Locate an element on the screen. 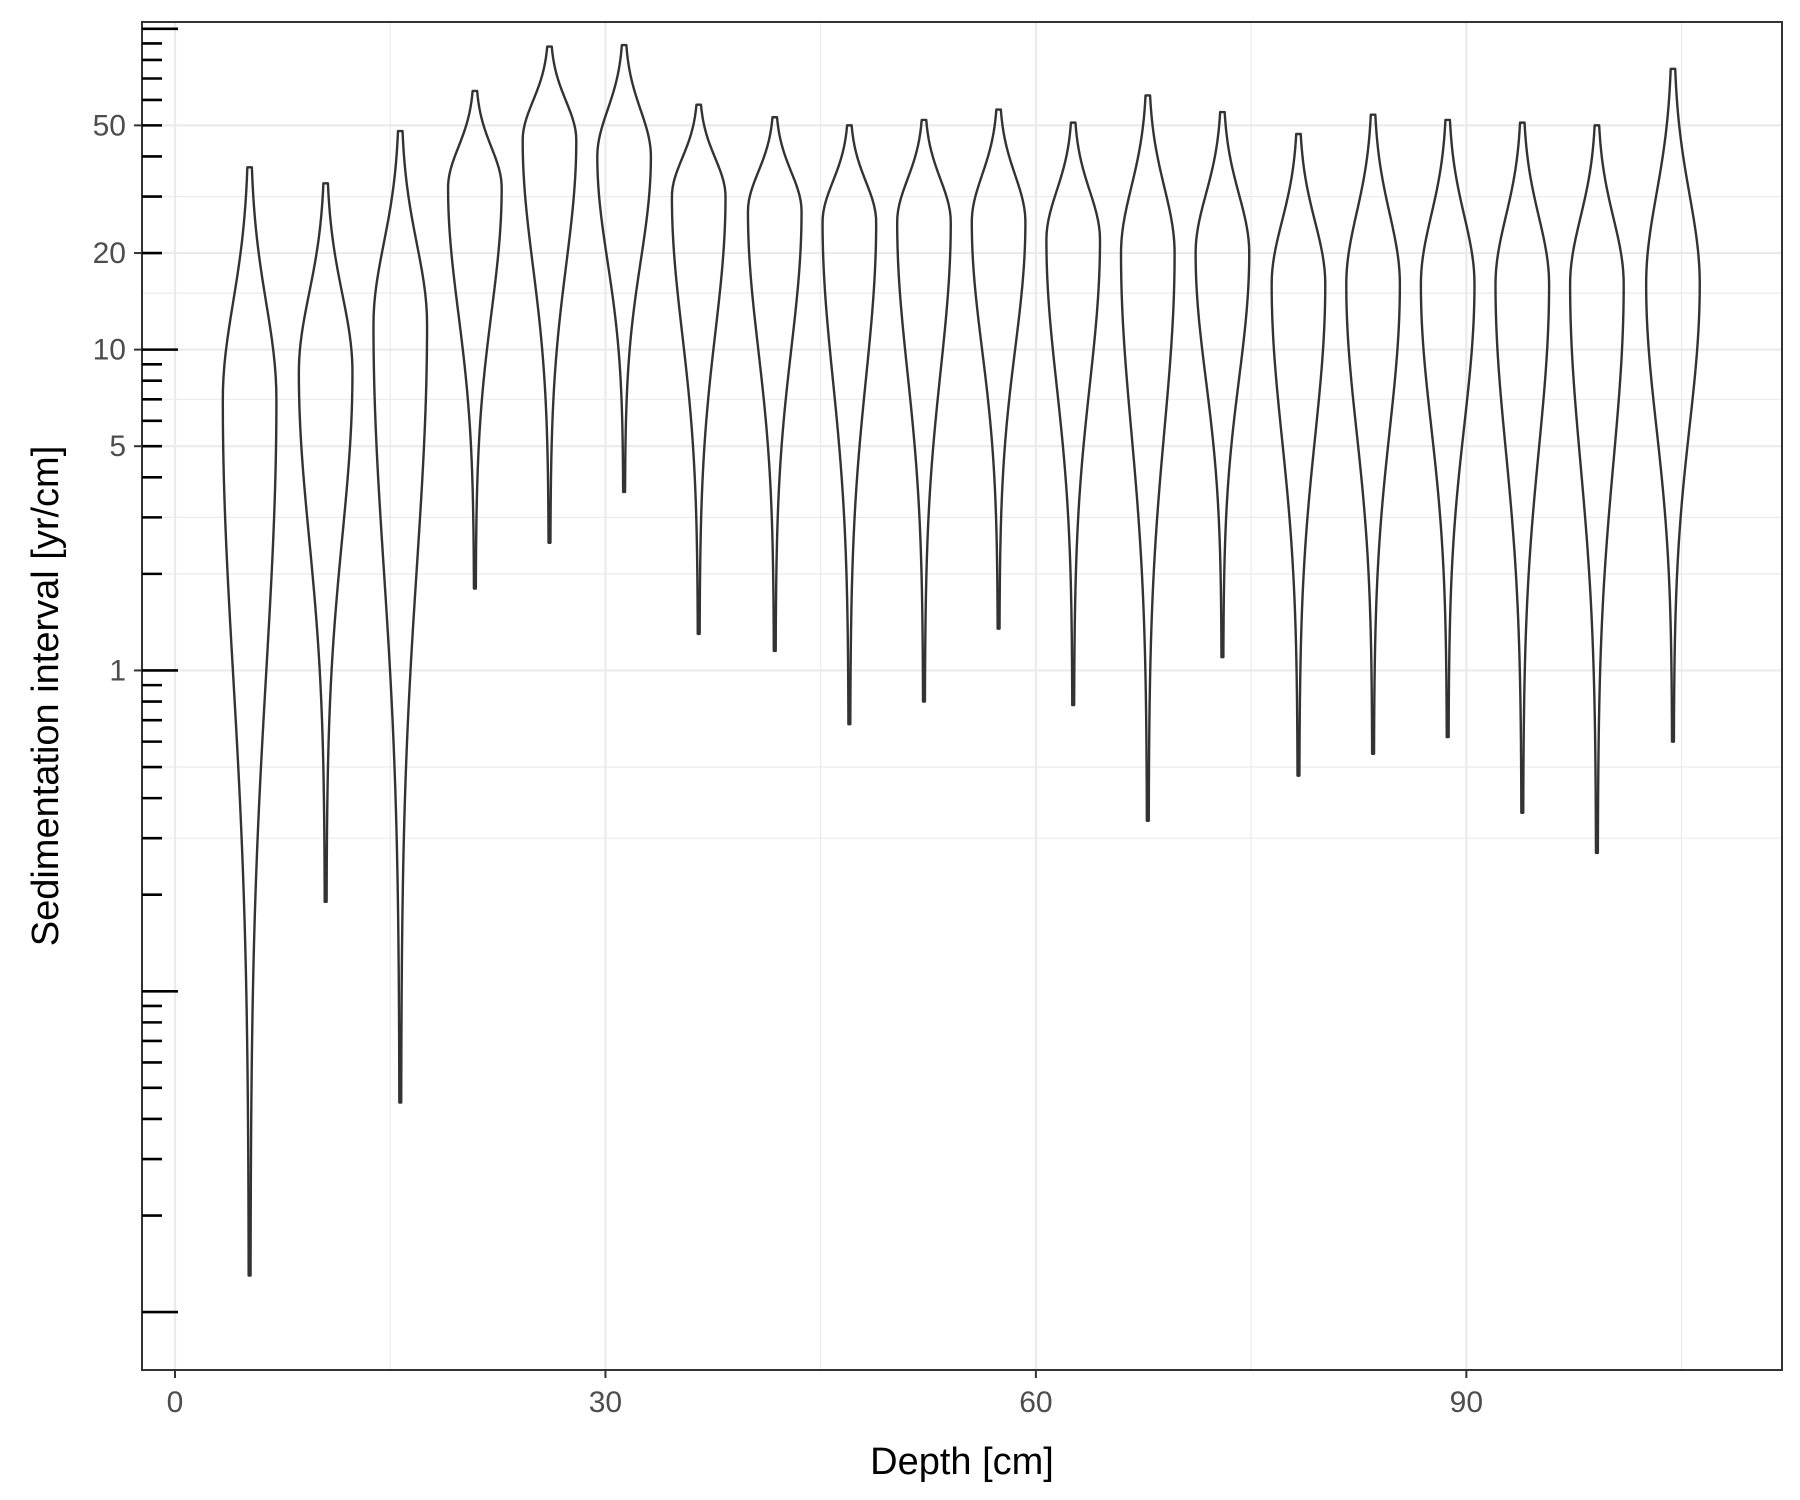 The height and width of the screenshot is (1500, 1800). x-tick-label: 0 is located at coordinates (175, 1402).